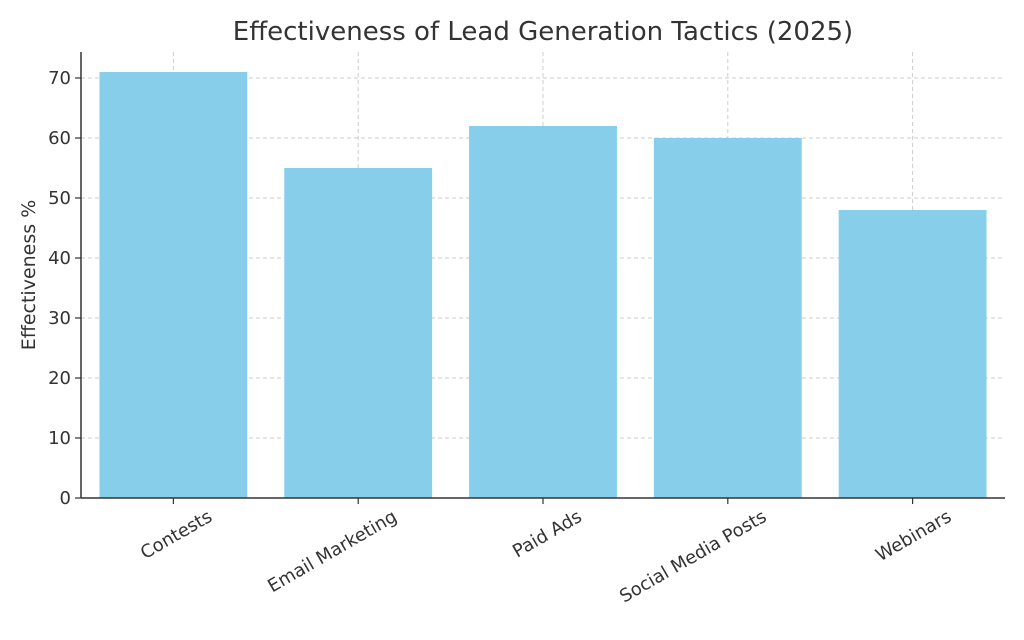 This screenshot has width=1024, height=640. I want to click on bar-paid-ads, so click(543, 312).